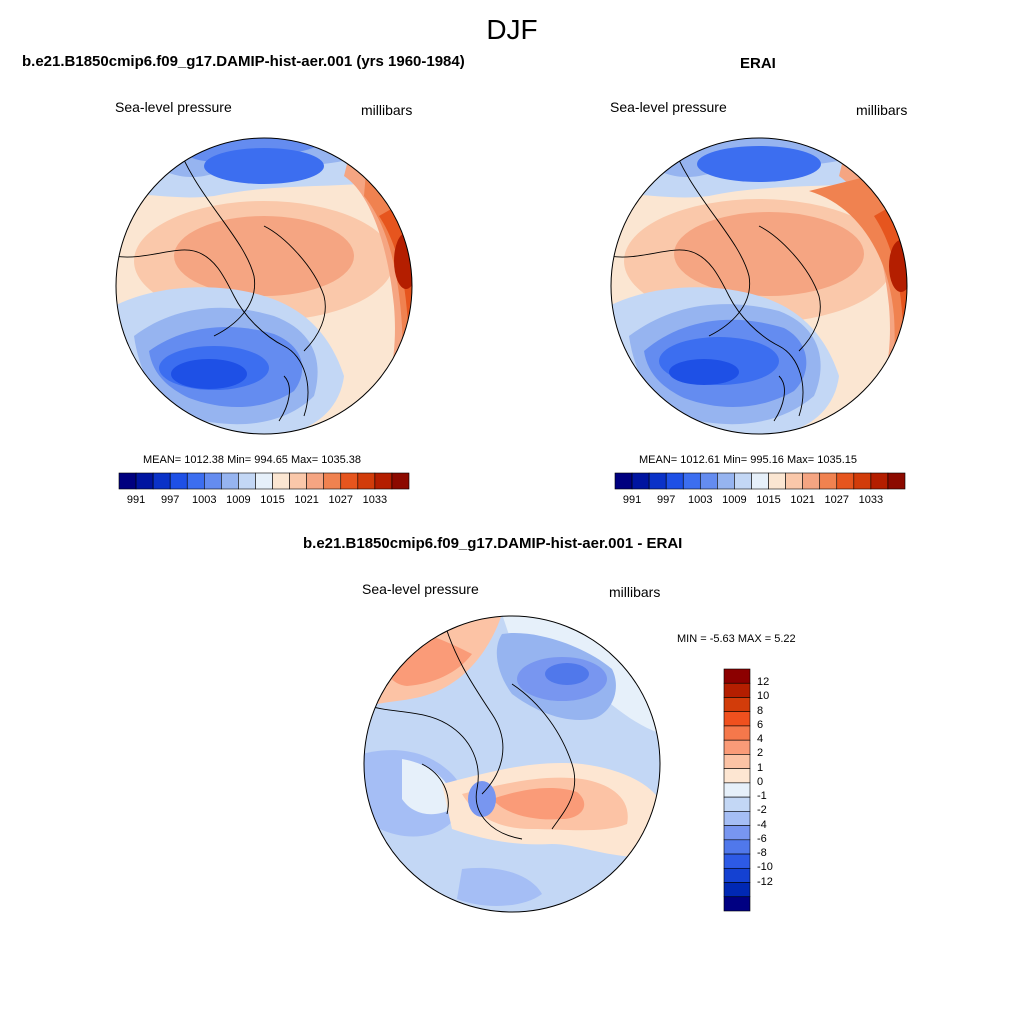 Image resolution: width=1024 pixels, height=1024 pixels. What do you see at coordinates (762, 796) in the screenshot?
I see `panel-3-colorbar-tick-label: -1` at bounding box center [762, 796].